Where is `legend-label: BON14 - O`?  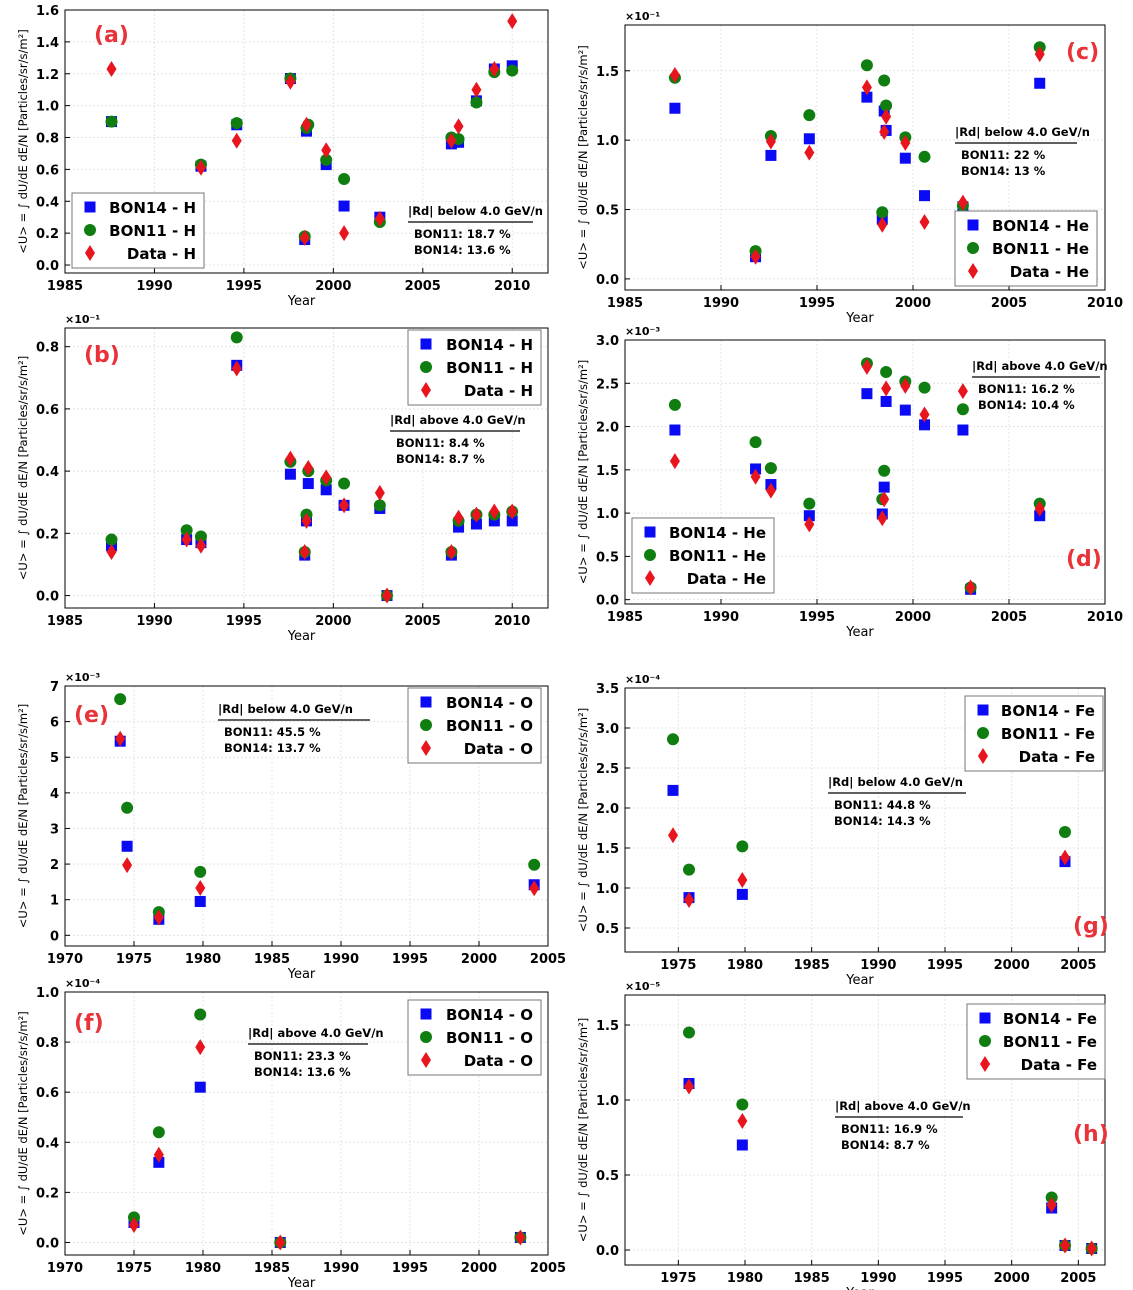
legend-label: BON14 - O is located at coordinates (489, 1015).